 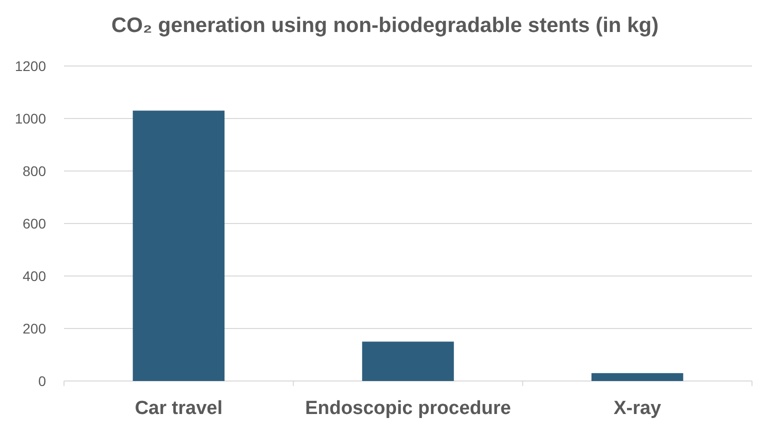 I want to click on y-tick-label: 0, so click(x=42, y=380).